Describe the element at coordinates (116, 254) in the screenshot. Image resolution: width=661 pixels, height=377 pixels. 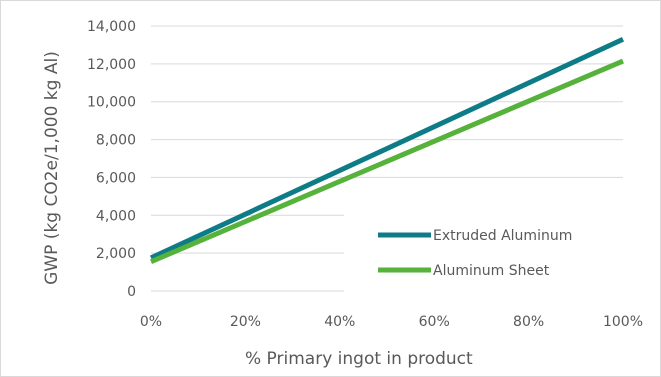
I see `y-tick-label-1: 2,000` at that location.